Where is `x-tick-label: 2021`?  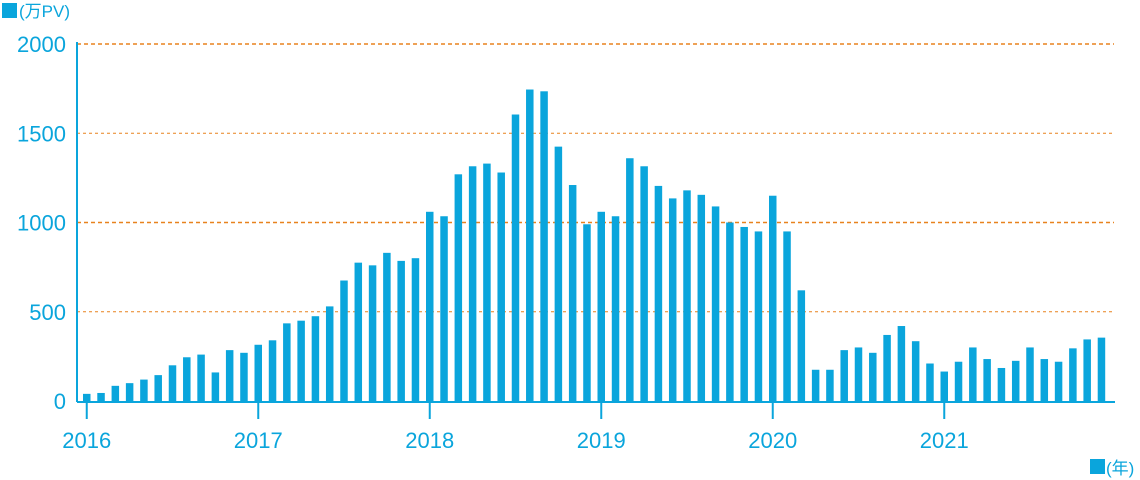
x-tick-label: 2021 is located at coordinates (944, 440).